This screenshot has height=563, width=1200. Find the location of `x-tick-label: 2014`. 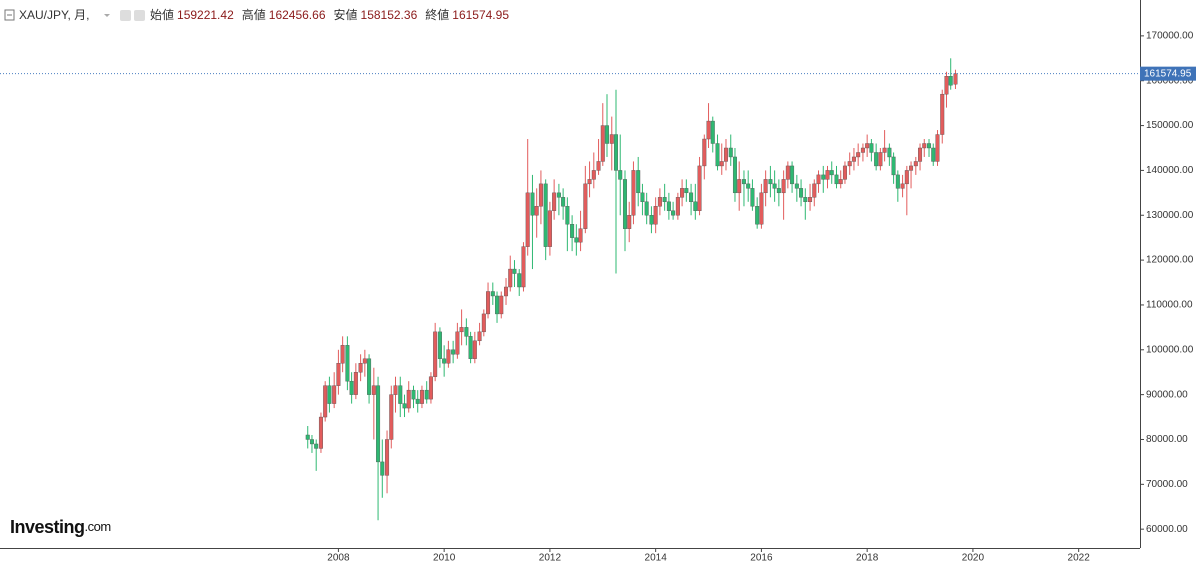

x-tick-label: 2014 is located at coordinates (656, 558).